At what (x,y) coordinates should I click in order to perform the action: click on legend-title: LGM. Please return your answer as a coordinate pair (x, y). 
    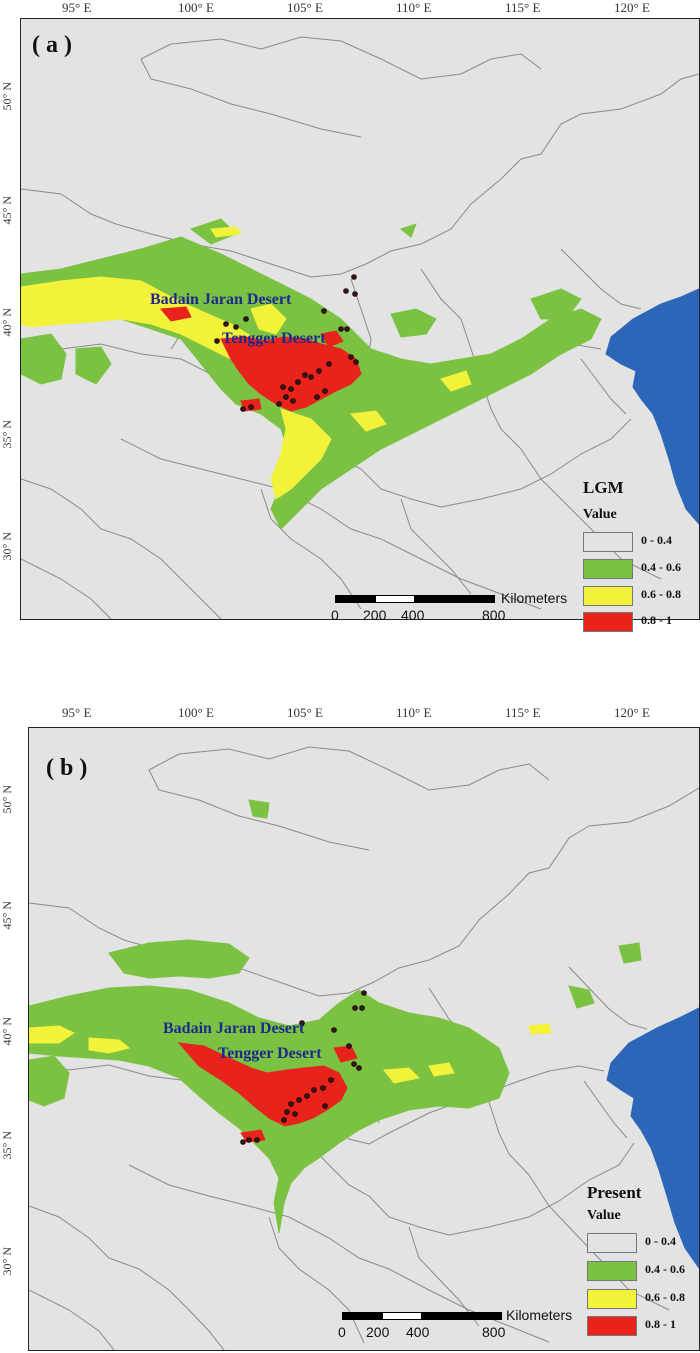
    Looking at the image, I should click on (603, 487).